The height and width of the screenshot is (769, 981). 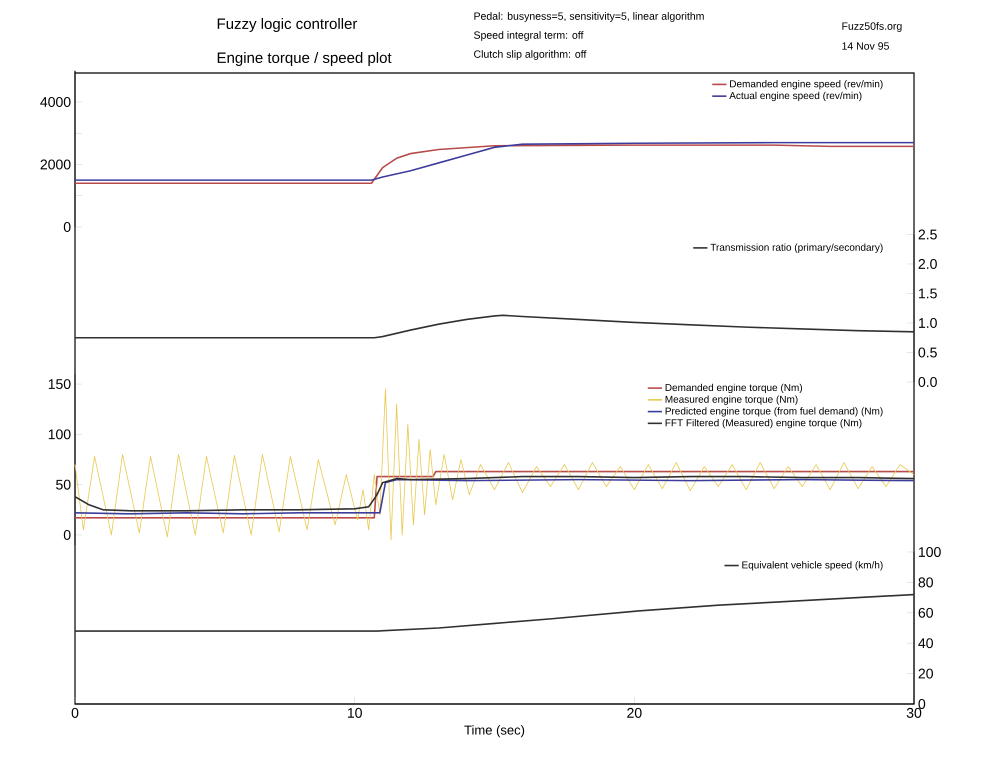 What do you see at coordinates (925, 643) in the screenshot?
I see `y2-tick-label: 40` at bounding box center [925, 643].